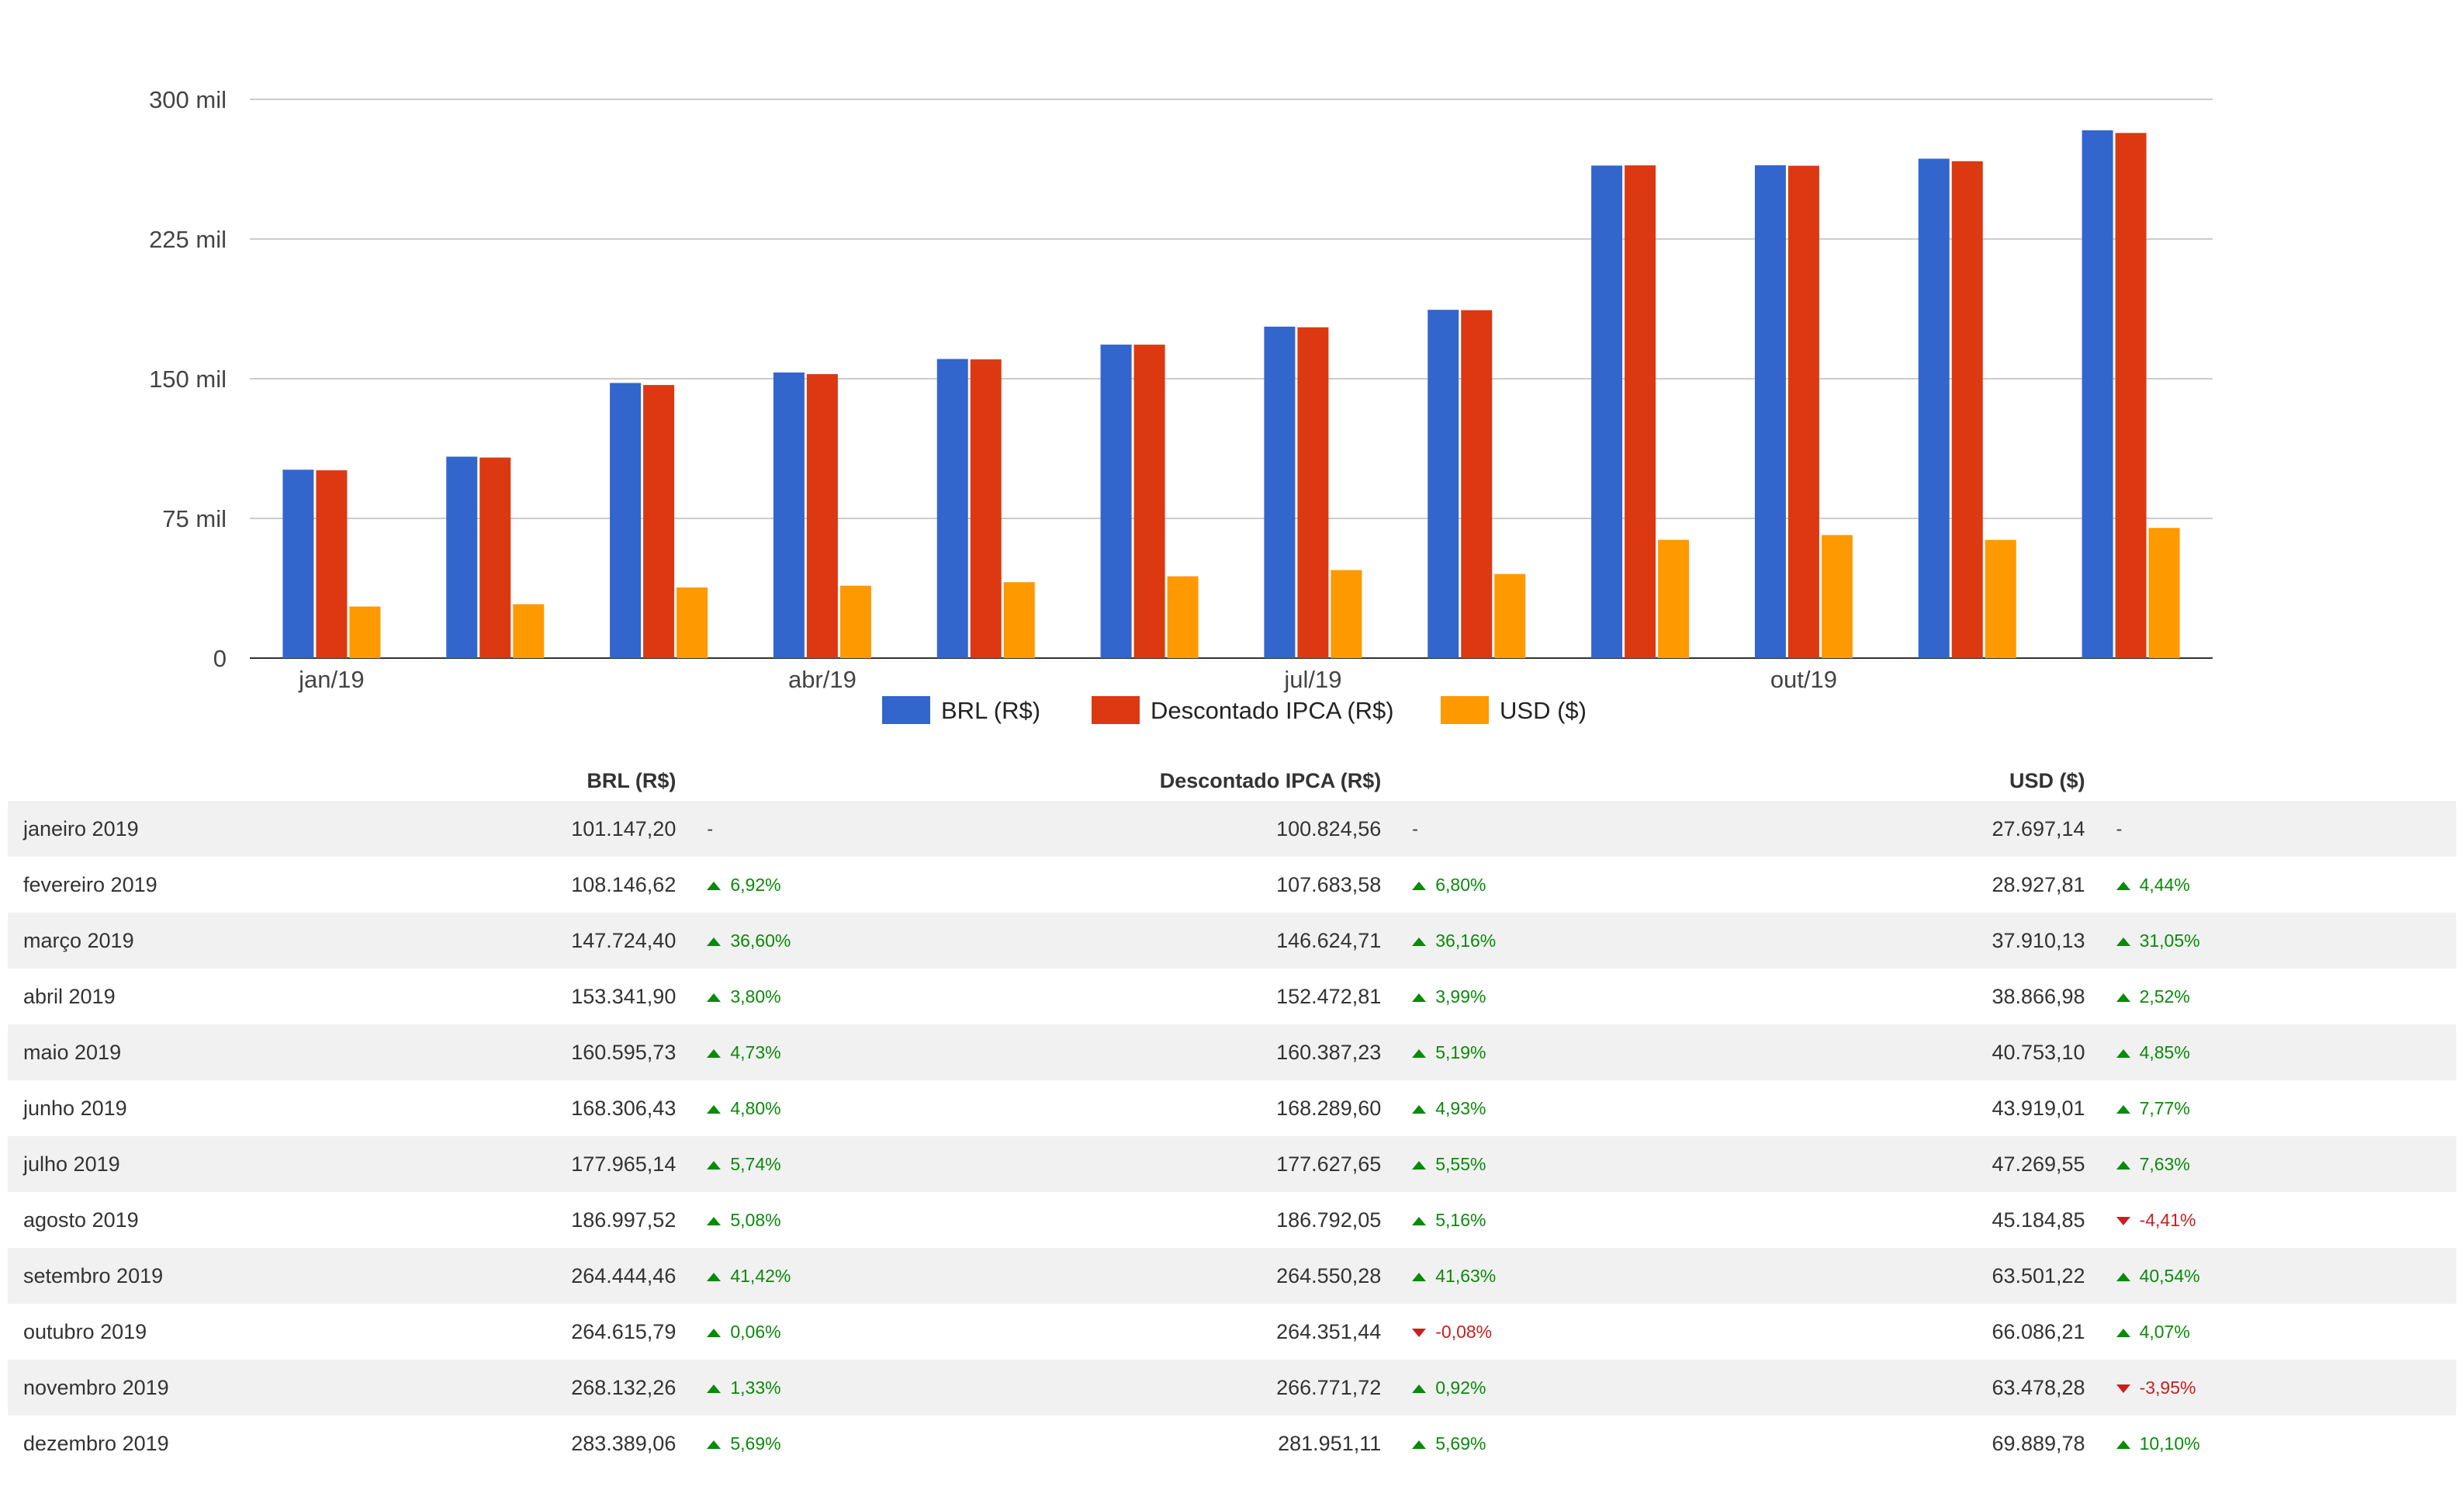 This screenshot has width=2464, height=1504. Describe the element at coordinates (911, 1108) in the screenshot. I see `brl-change: 4,80%` at that location.